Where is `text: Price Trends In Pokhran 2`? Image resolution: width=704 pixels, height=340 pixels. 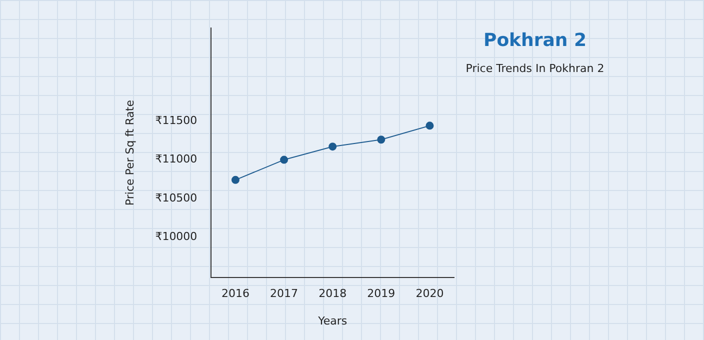
text: Price Trends In Pokhran 2 is located at coordinates (535, 68).